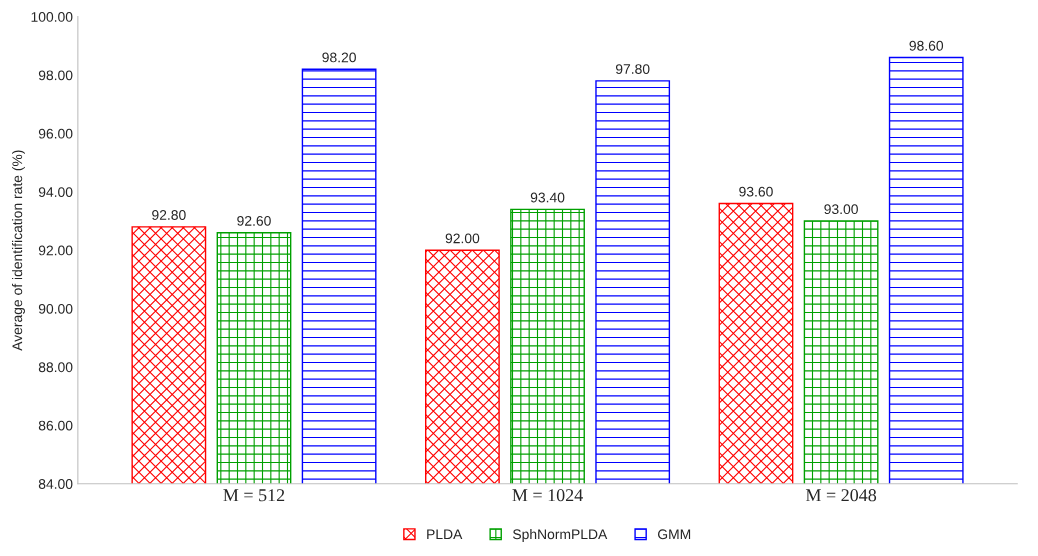  Describe the element at coordinates (254, 495) in the screenshot. I see `x-tick-label: M = 512` at that location.